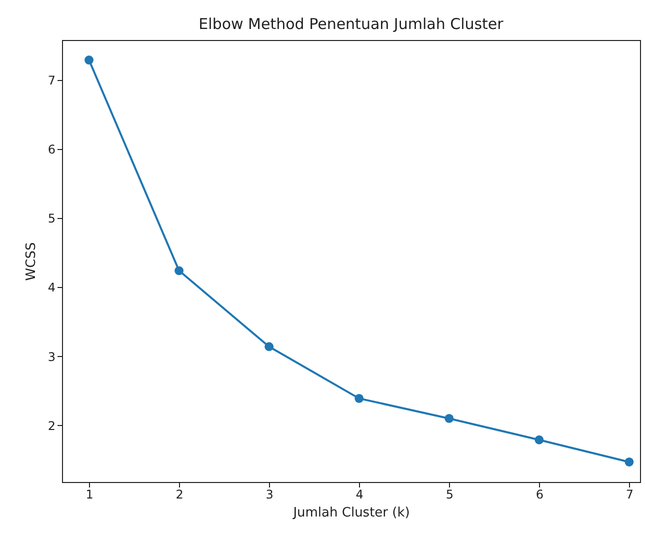 The image size is (645, 535). What do you see at coordinates (180, 495) in the screenshot?
I see `x-tick-label: 2` at bounding box center [180, 495].